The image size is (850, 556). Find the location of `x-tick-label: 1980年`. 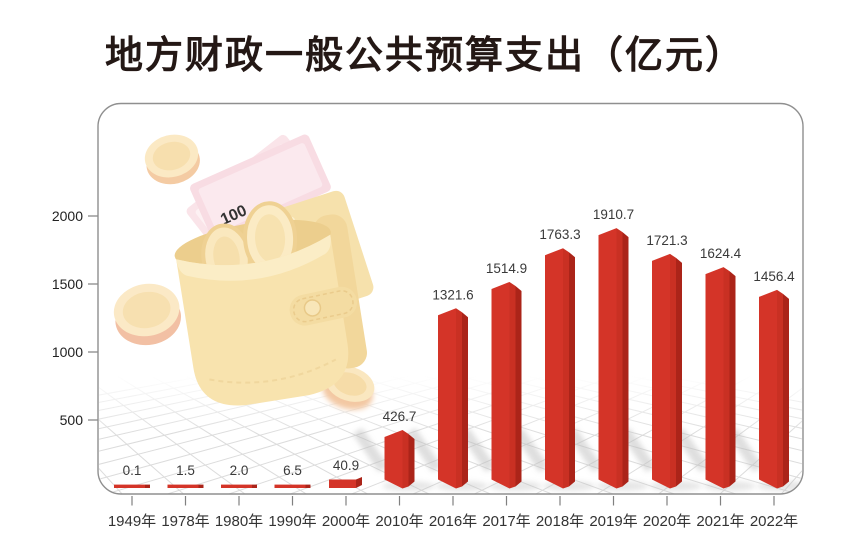

x-tick-label: 1980年 is located at coordinates (239, 521).